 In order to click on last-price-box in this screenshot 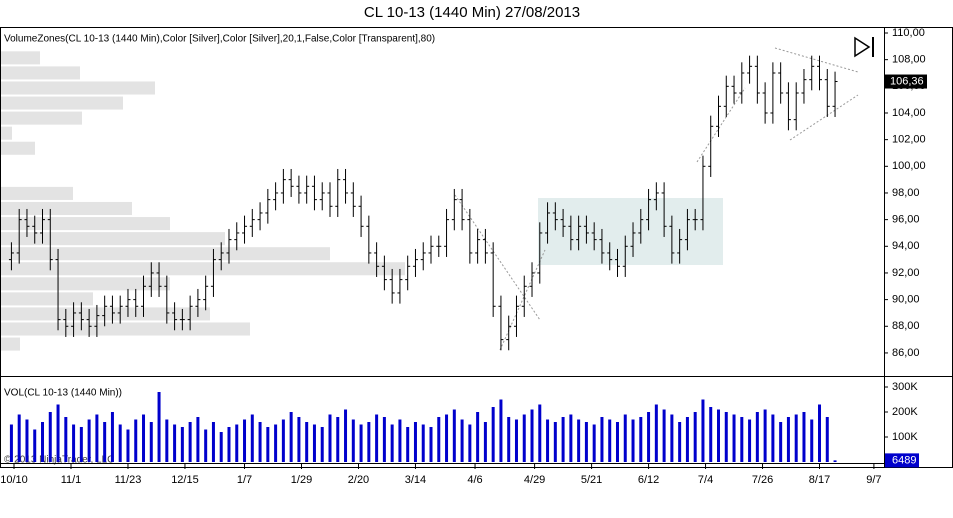, I will do `click(906, 81)`.